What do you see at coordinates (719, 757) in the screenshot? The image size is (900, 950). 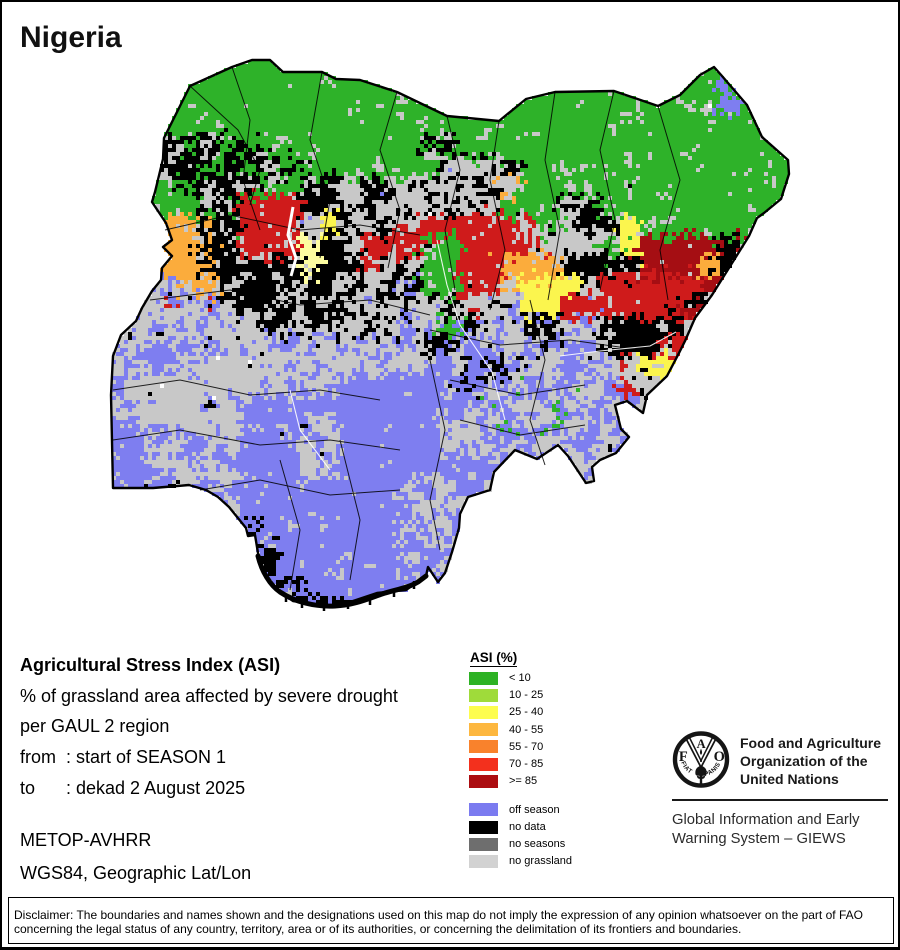 I see `svg-text: O` at bounding box center [719, 757].